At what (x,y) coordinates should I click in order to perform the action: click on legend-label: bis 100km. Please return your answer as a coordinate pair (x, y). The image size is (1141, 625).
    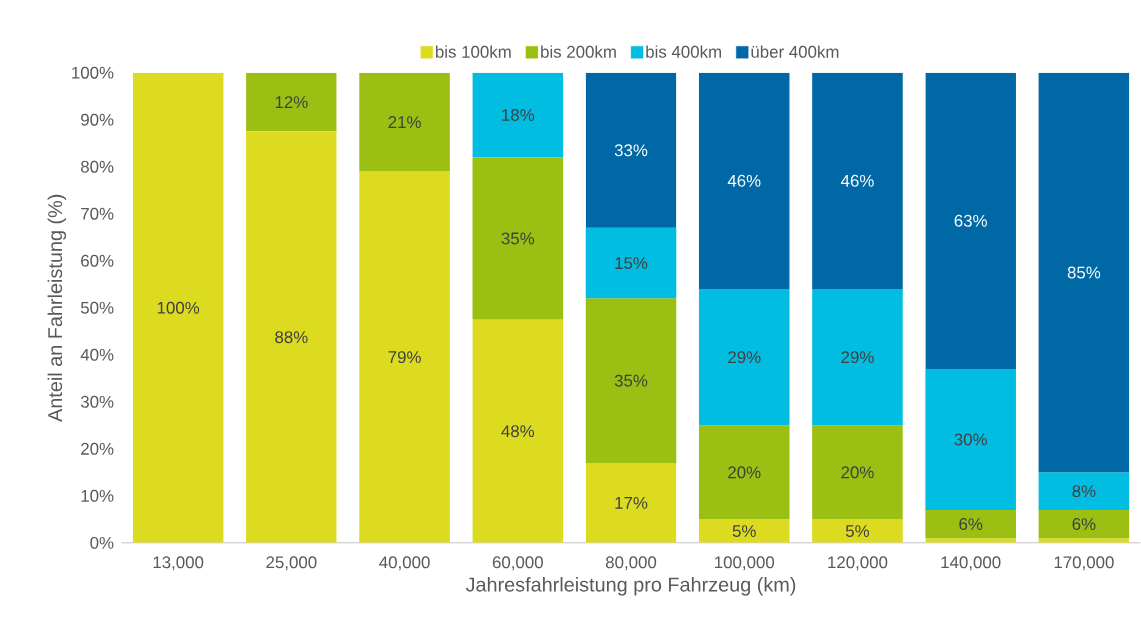
    Looking at the image, I should click on (473, 52).